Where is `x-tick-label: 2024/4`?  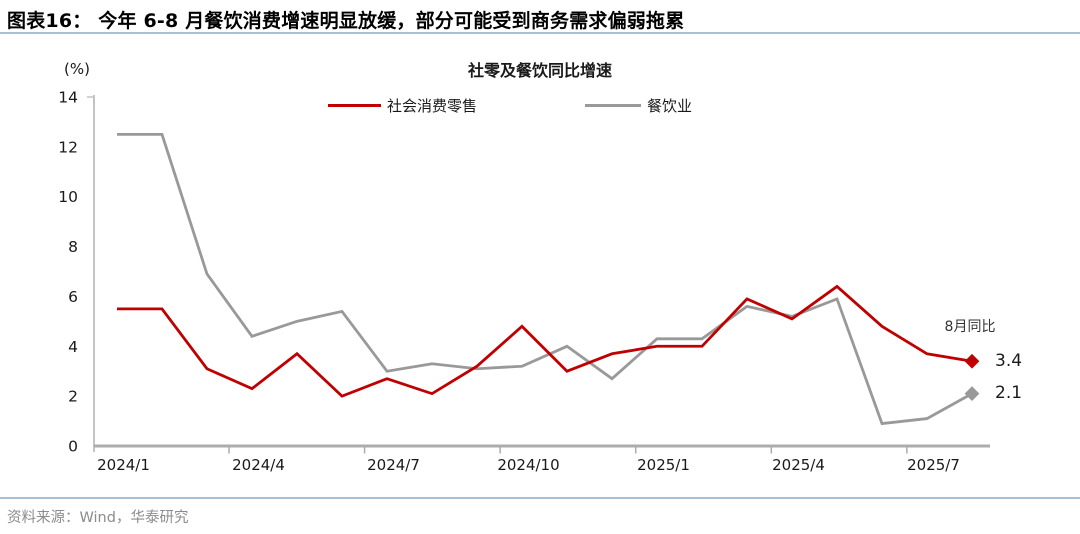 x-tick-label: 2024/4 is located at coordinates (258, 465).